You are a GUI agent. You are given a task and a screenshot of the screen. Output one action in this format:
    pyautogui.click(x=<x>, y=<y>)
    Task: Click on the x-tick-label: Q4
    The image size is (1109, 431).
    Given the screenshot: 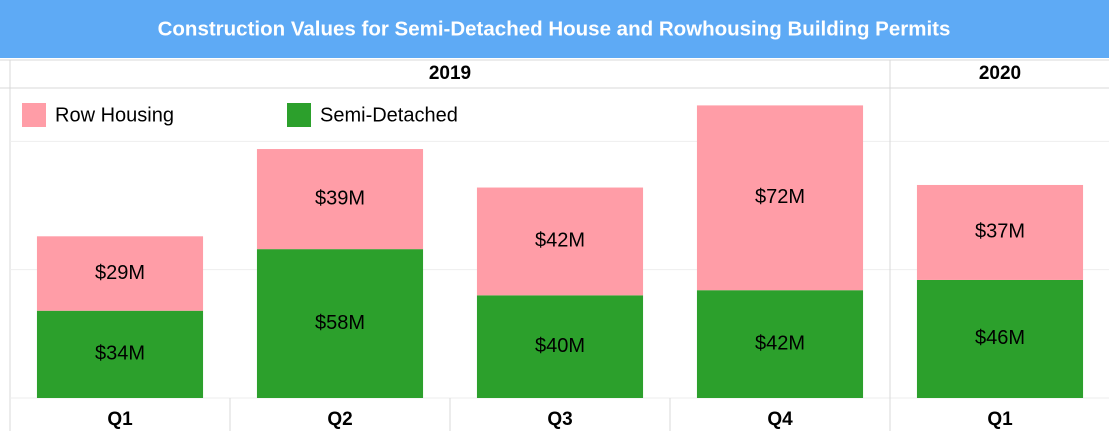 What is the action you would take?
    pyautogui.click(x=780, y=419)
    